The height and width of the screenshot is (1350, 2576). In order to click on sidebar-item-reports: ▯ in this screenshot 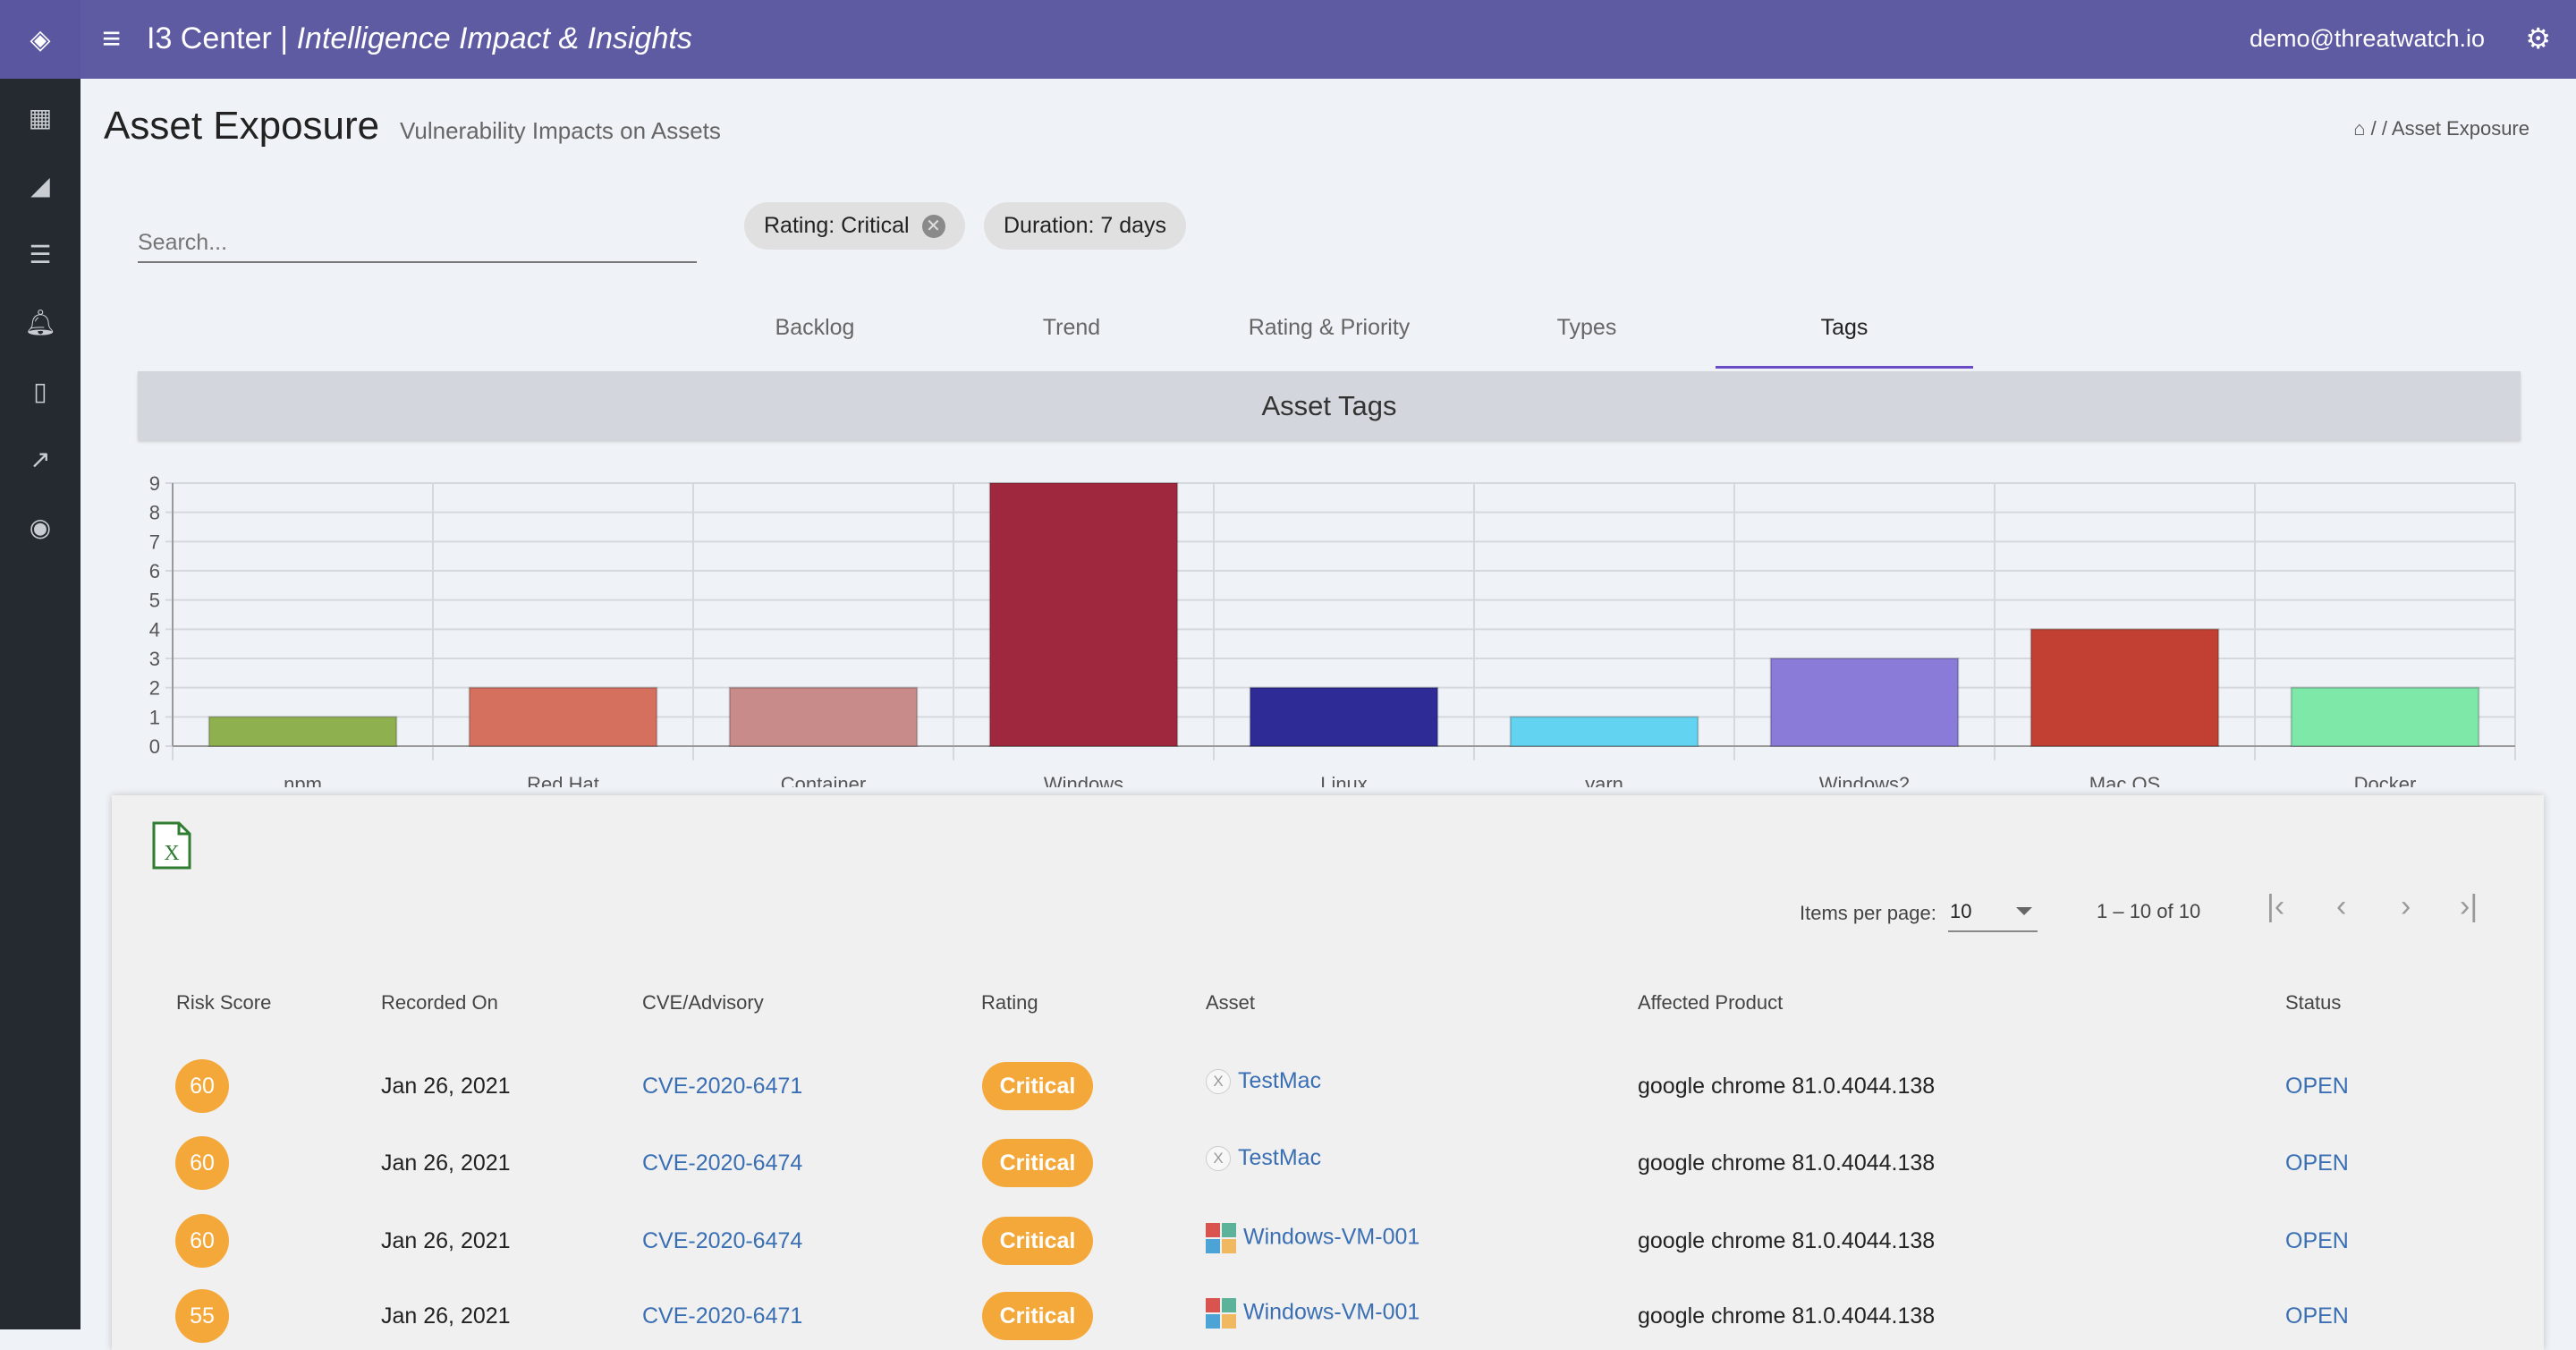, I will do `click(40, 391)`.